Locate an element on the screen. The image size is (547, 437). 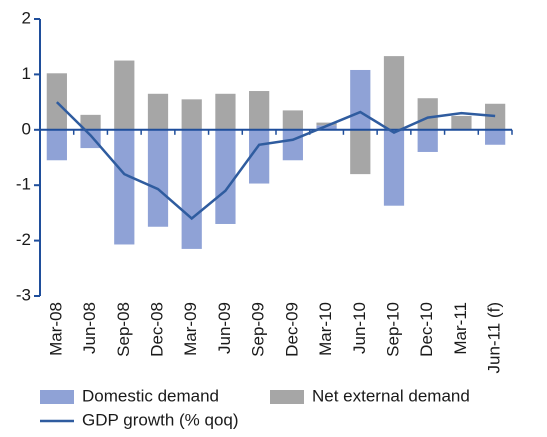
x-tick-label: Jun-08 is located at coordinates (89, 328).